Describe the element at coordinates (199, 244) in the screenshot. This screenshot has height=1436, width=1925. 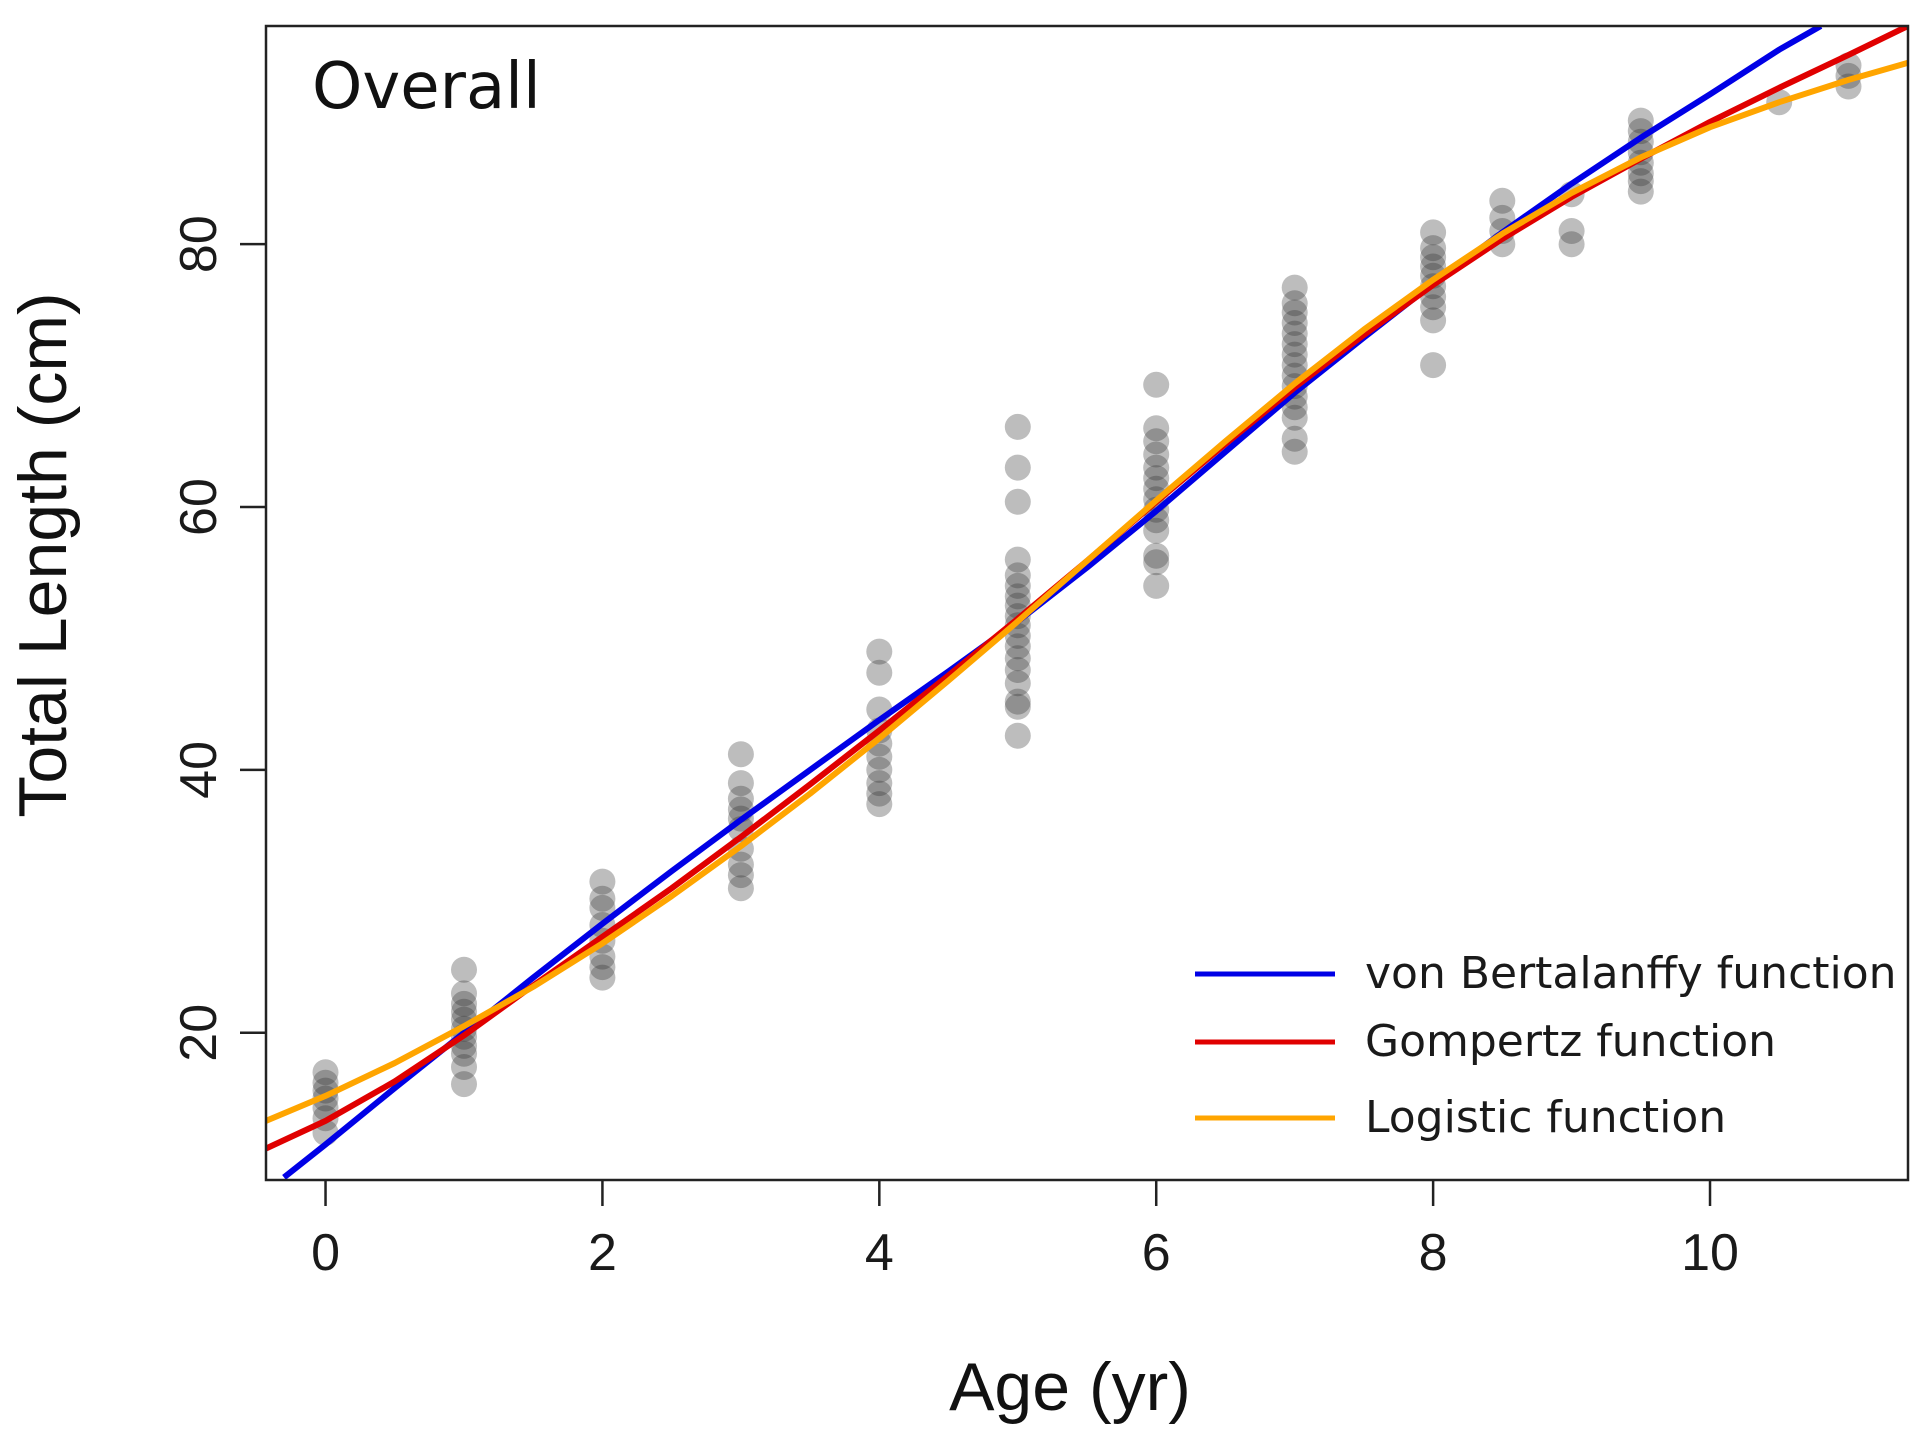
I see `y-tick-label: 80` at that location.